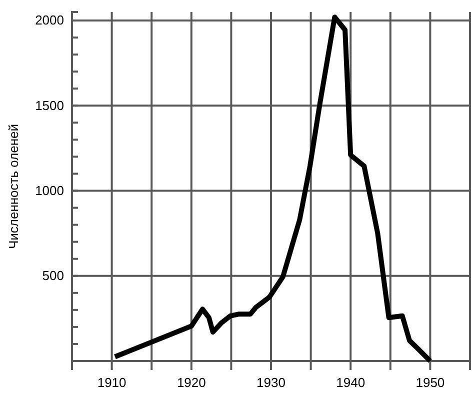  I want to click on y-tick-label: 1500, so click(49, 105).